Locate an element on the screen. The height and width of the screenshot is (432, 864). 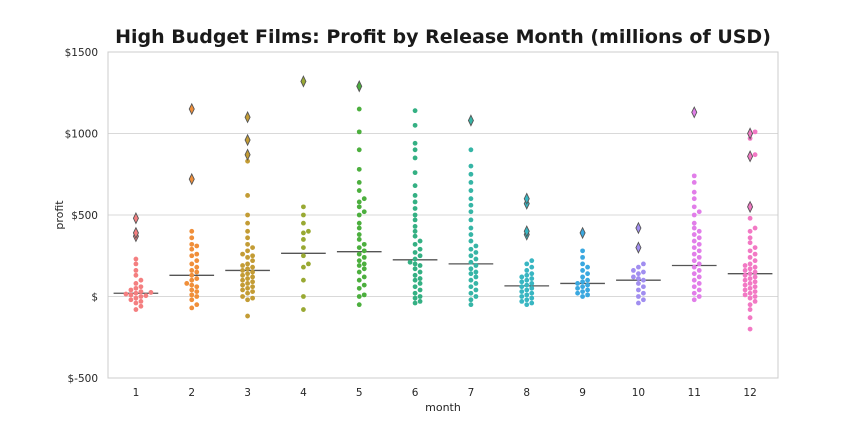
x-tick-label: 1 is located at coordinates (136, 393).